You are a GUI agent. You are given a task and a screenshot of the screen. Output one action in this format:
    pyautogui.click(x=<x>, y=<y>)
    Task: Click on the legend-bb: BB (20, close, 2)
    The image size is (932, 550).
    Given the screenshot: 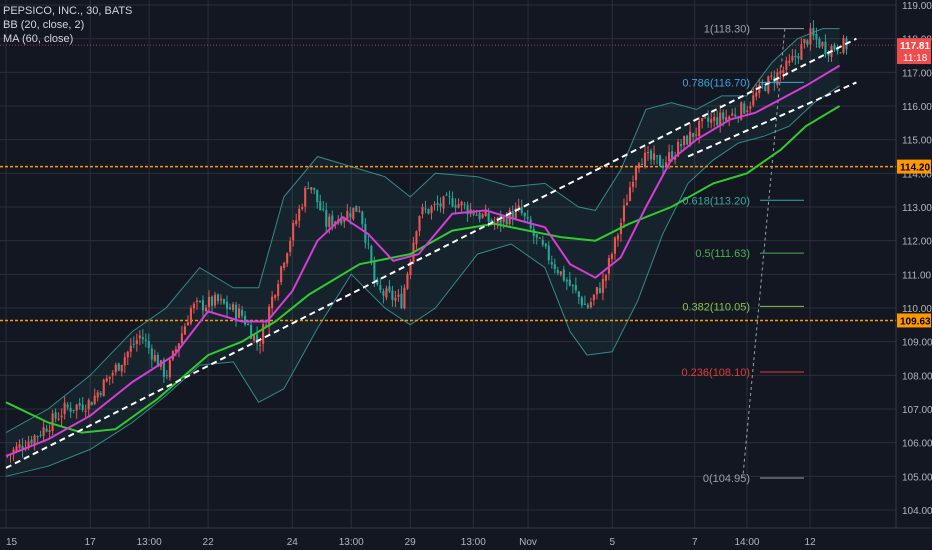 What is the action you would take?
    pyautogui.click(x=44, y=25)
    